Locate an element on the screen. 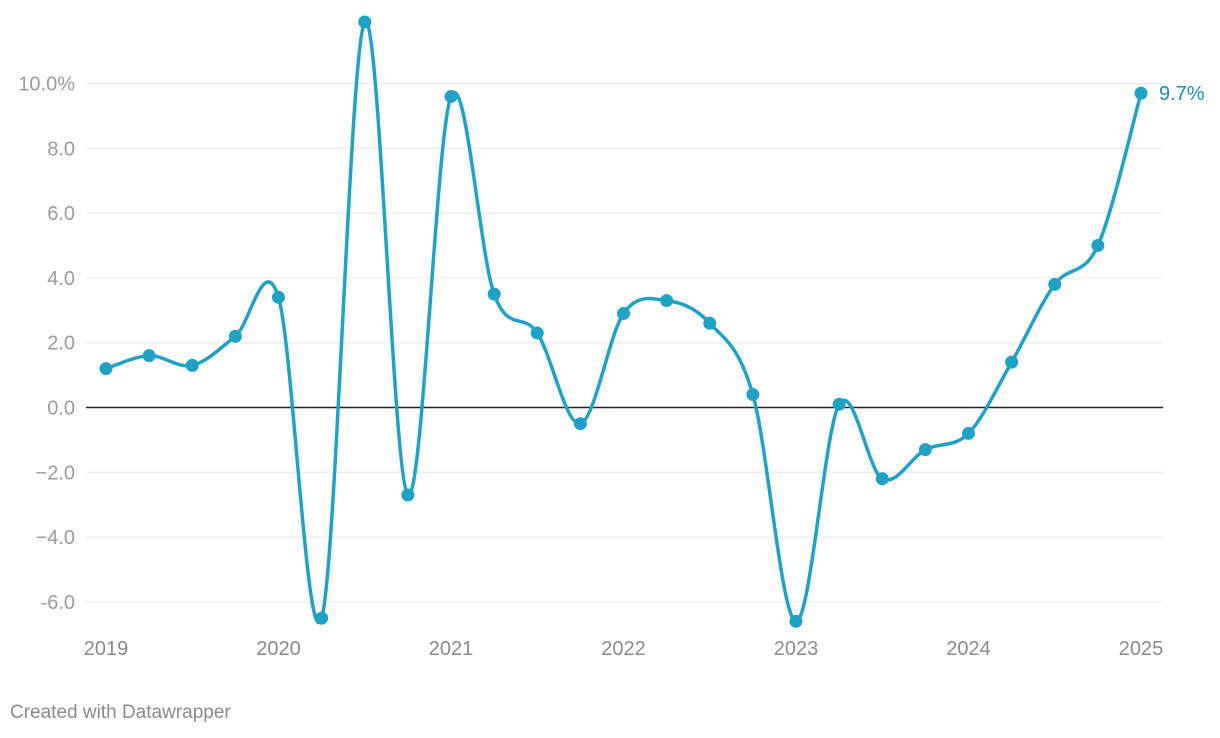 This screenshot has width=1220, height=738. y-tick-label: -6.0 is located at coordinates (58, 603).